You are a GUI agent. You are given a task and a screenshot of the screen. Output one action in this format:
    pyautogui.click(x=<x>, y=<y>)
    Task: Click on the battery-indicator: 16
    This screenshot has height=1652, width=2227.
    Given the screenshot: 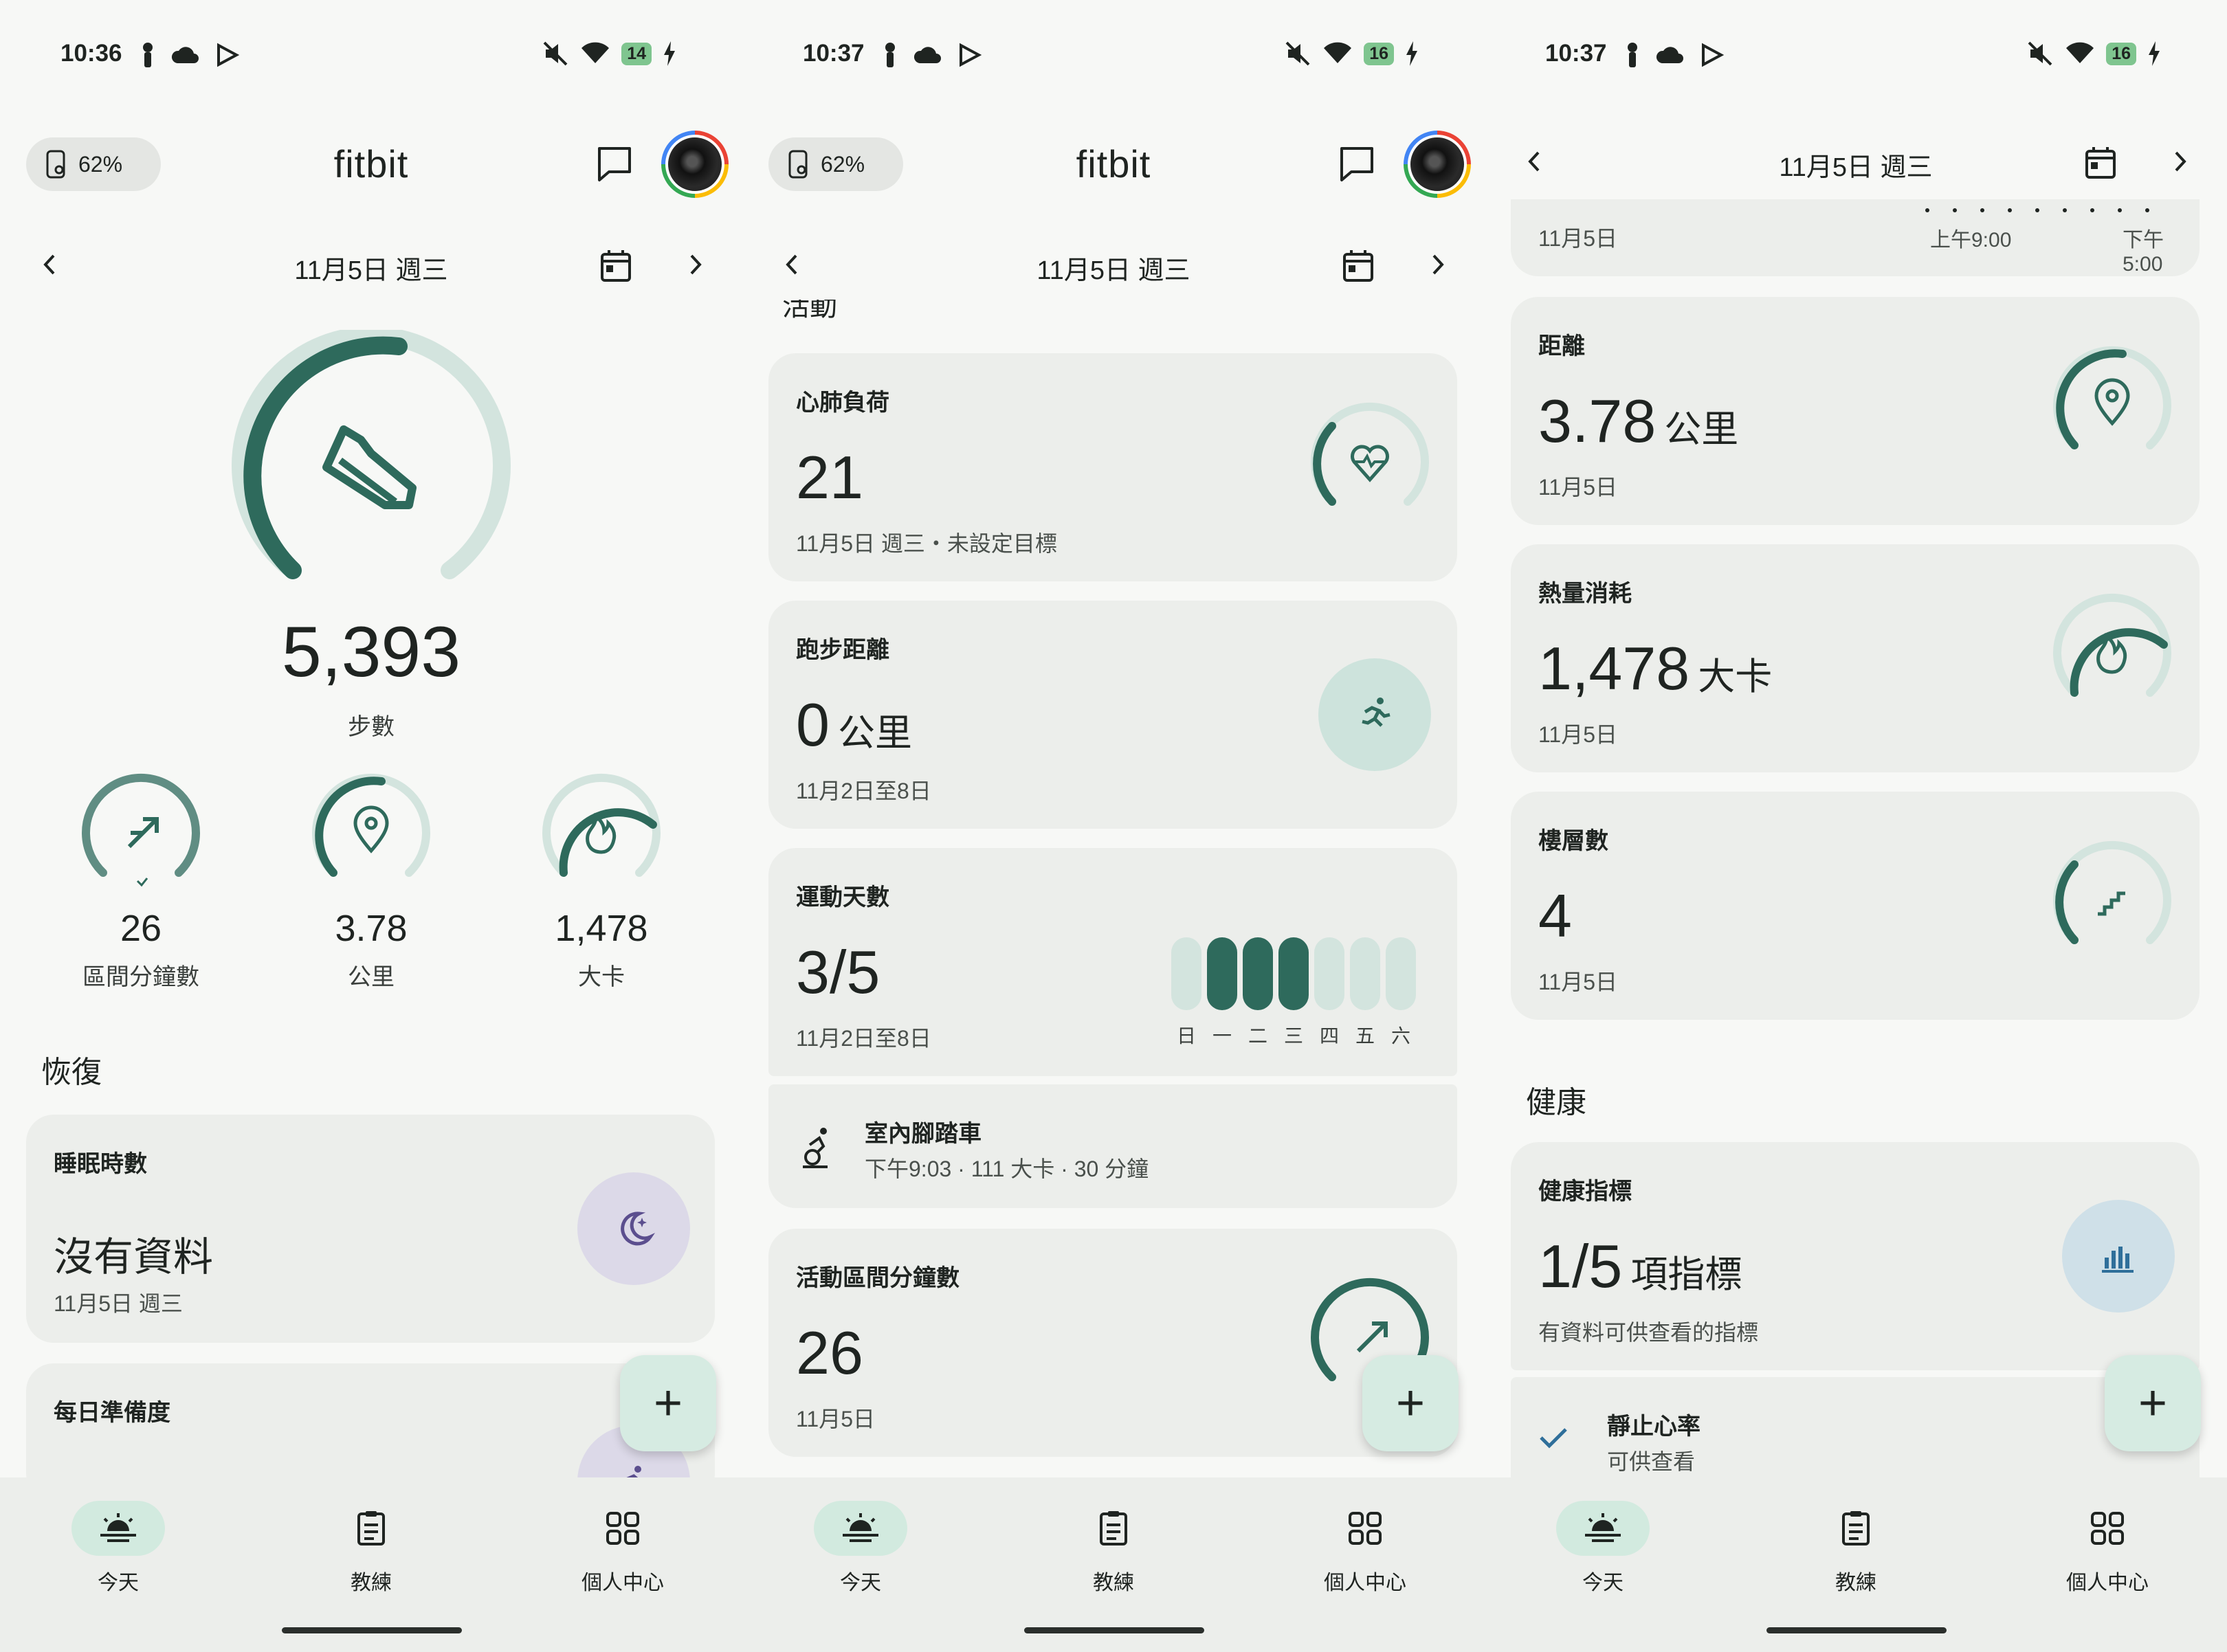 What is the action you would take?
    pyautogui.click(x=2121, y=53)
    